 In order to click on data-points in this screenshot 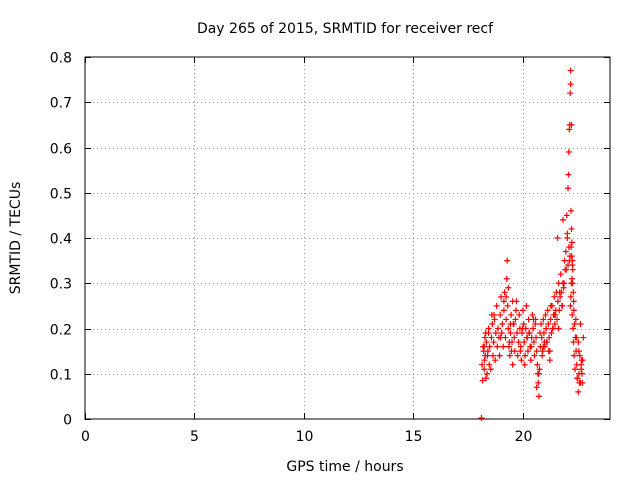, I will do `click(532, 244)`.